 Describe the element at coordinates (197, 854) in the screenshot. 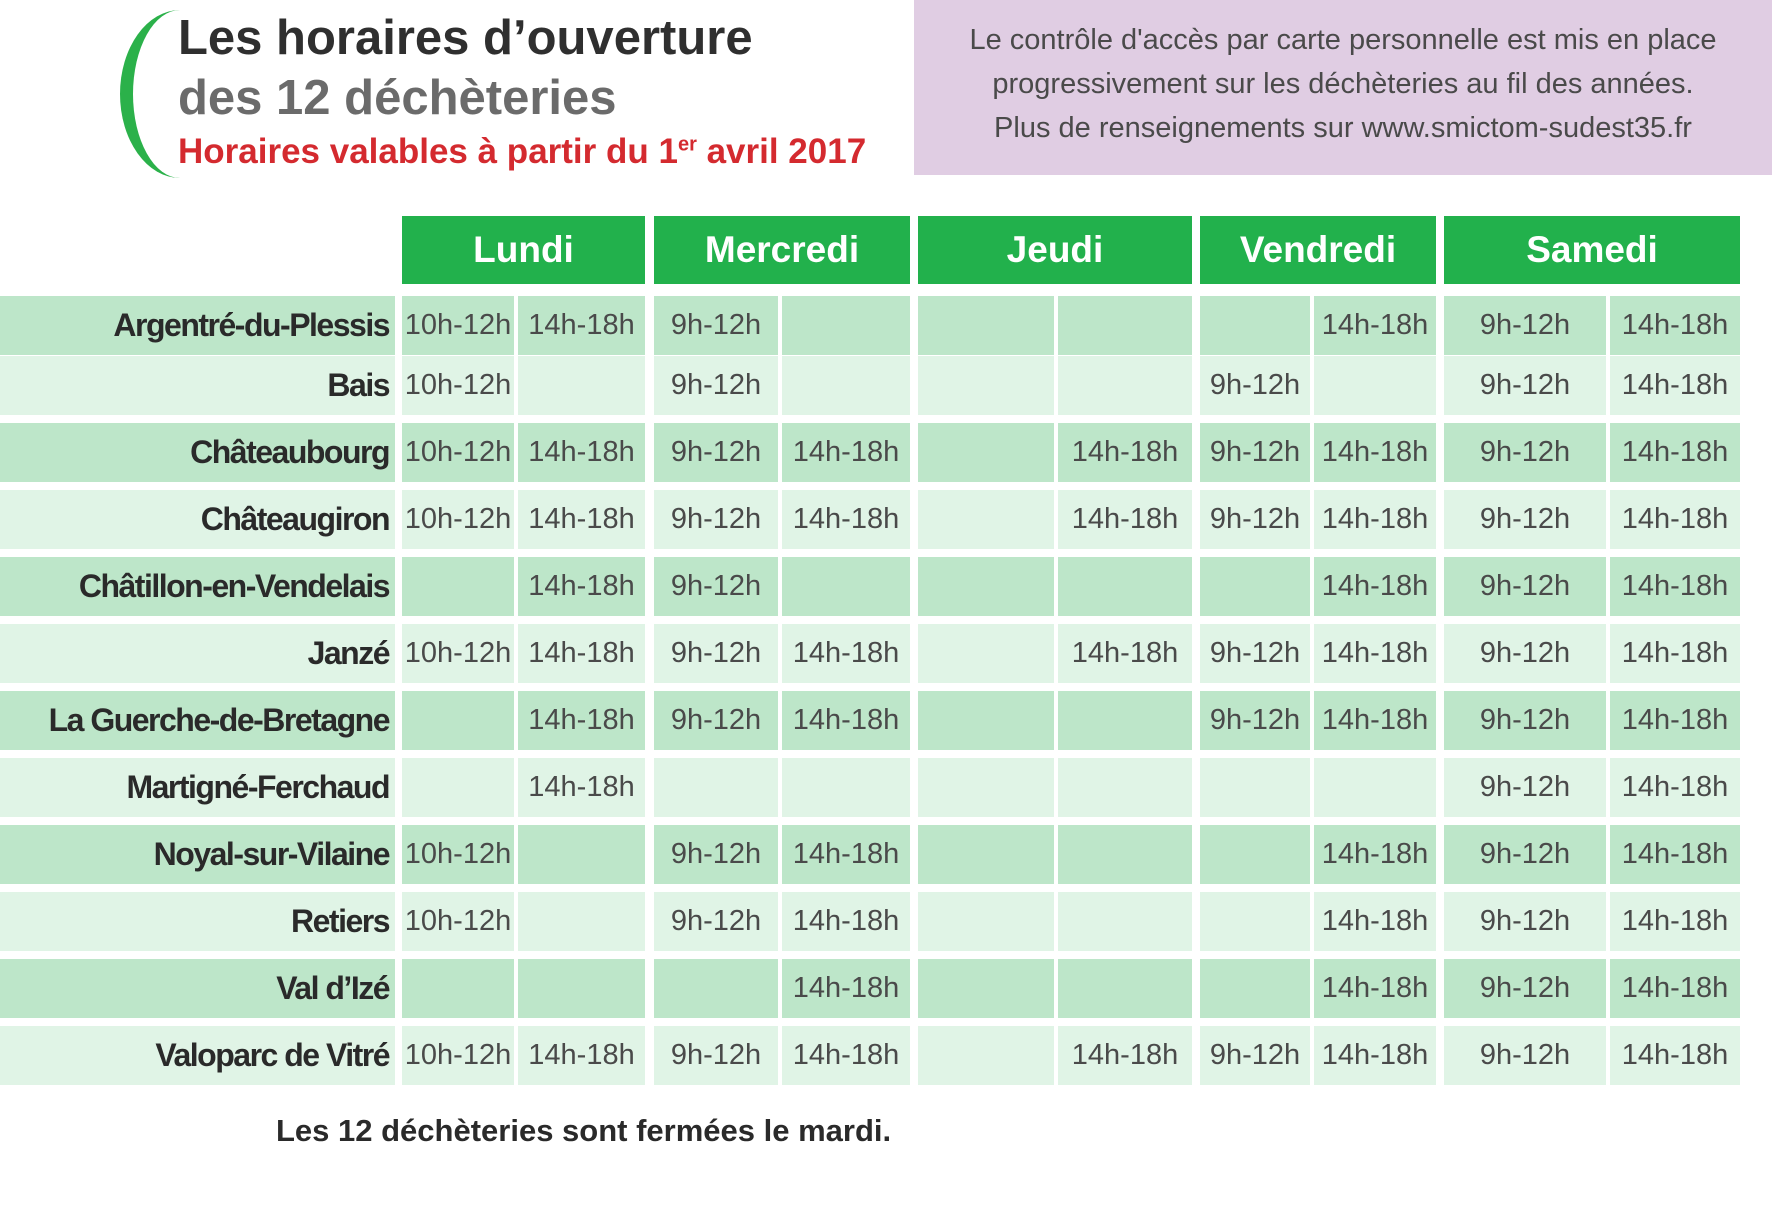

I see `site-name: Noyal-sur-Vilaine` at that location.